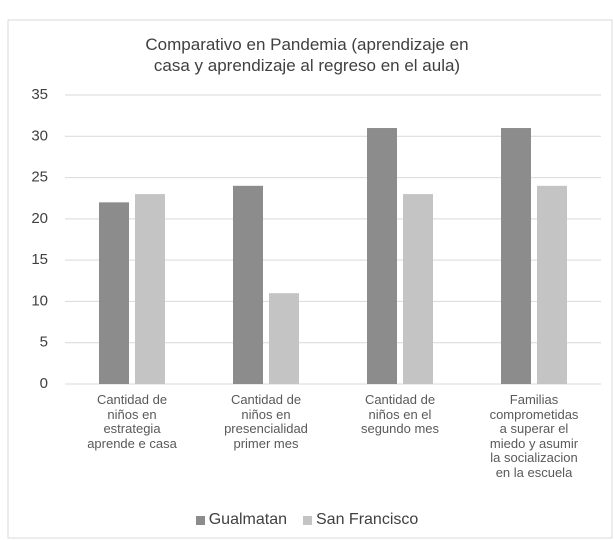  I want to click on y-tick-label: 10, so click(39, 300).